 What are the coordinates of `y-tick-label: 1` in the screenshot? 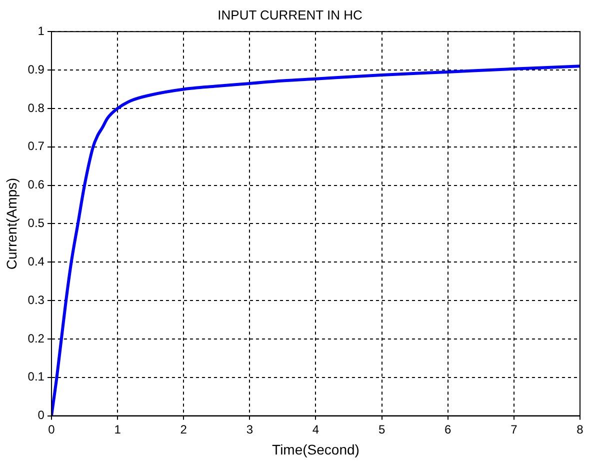 It's located at (41, 31).